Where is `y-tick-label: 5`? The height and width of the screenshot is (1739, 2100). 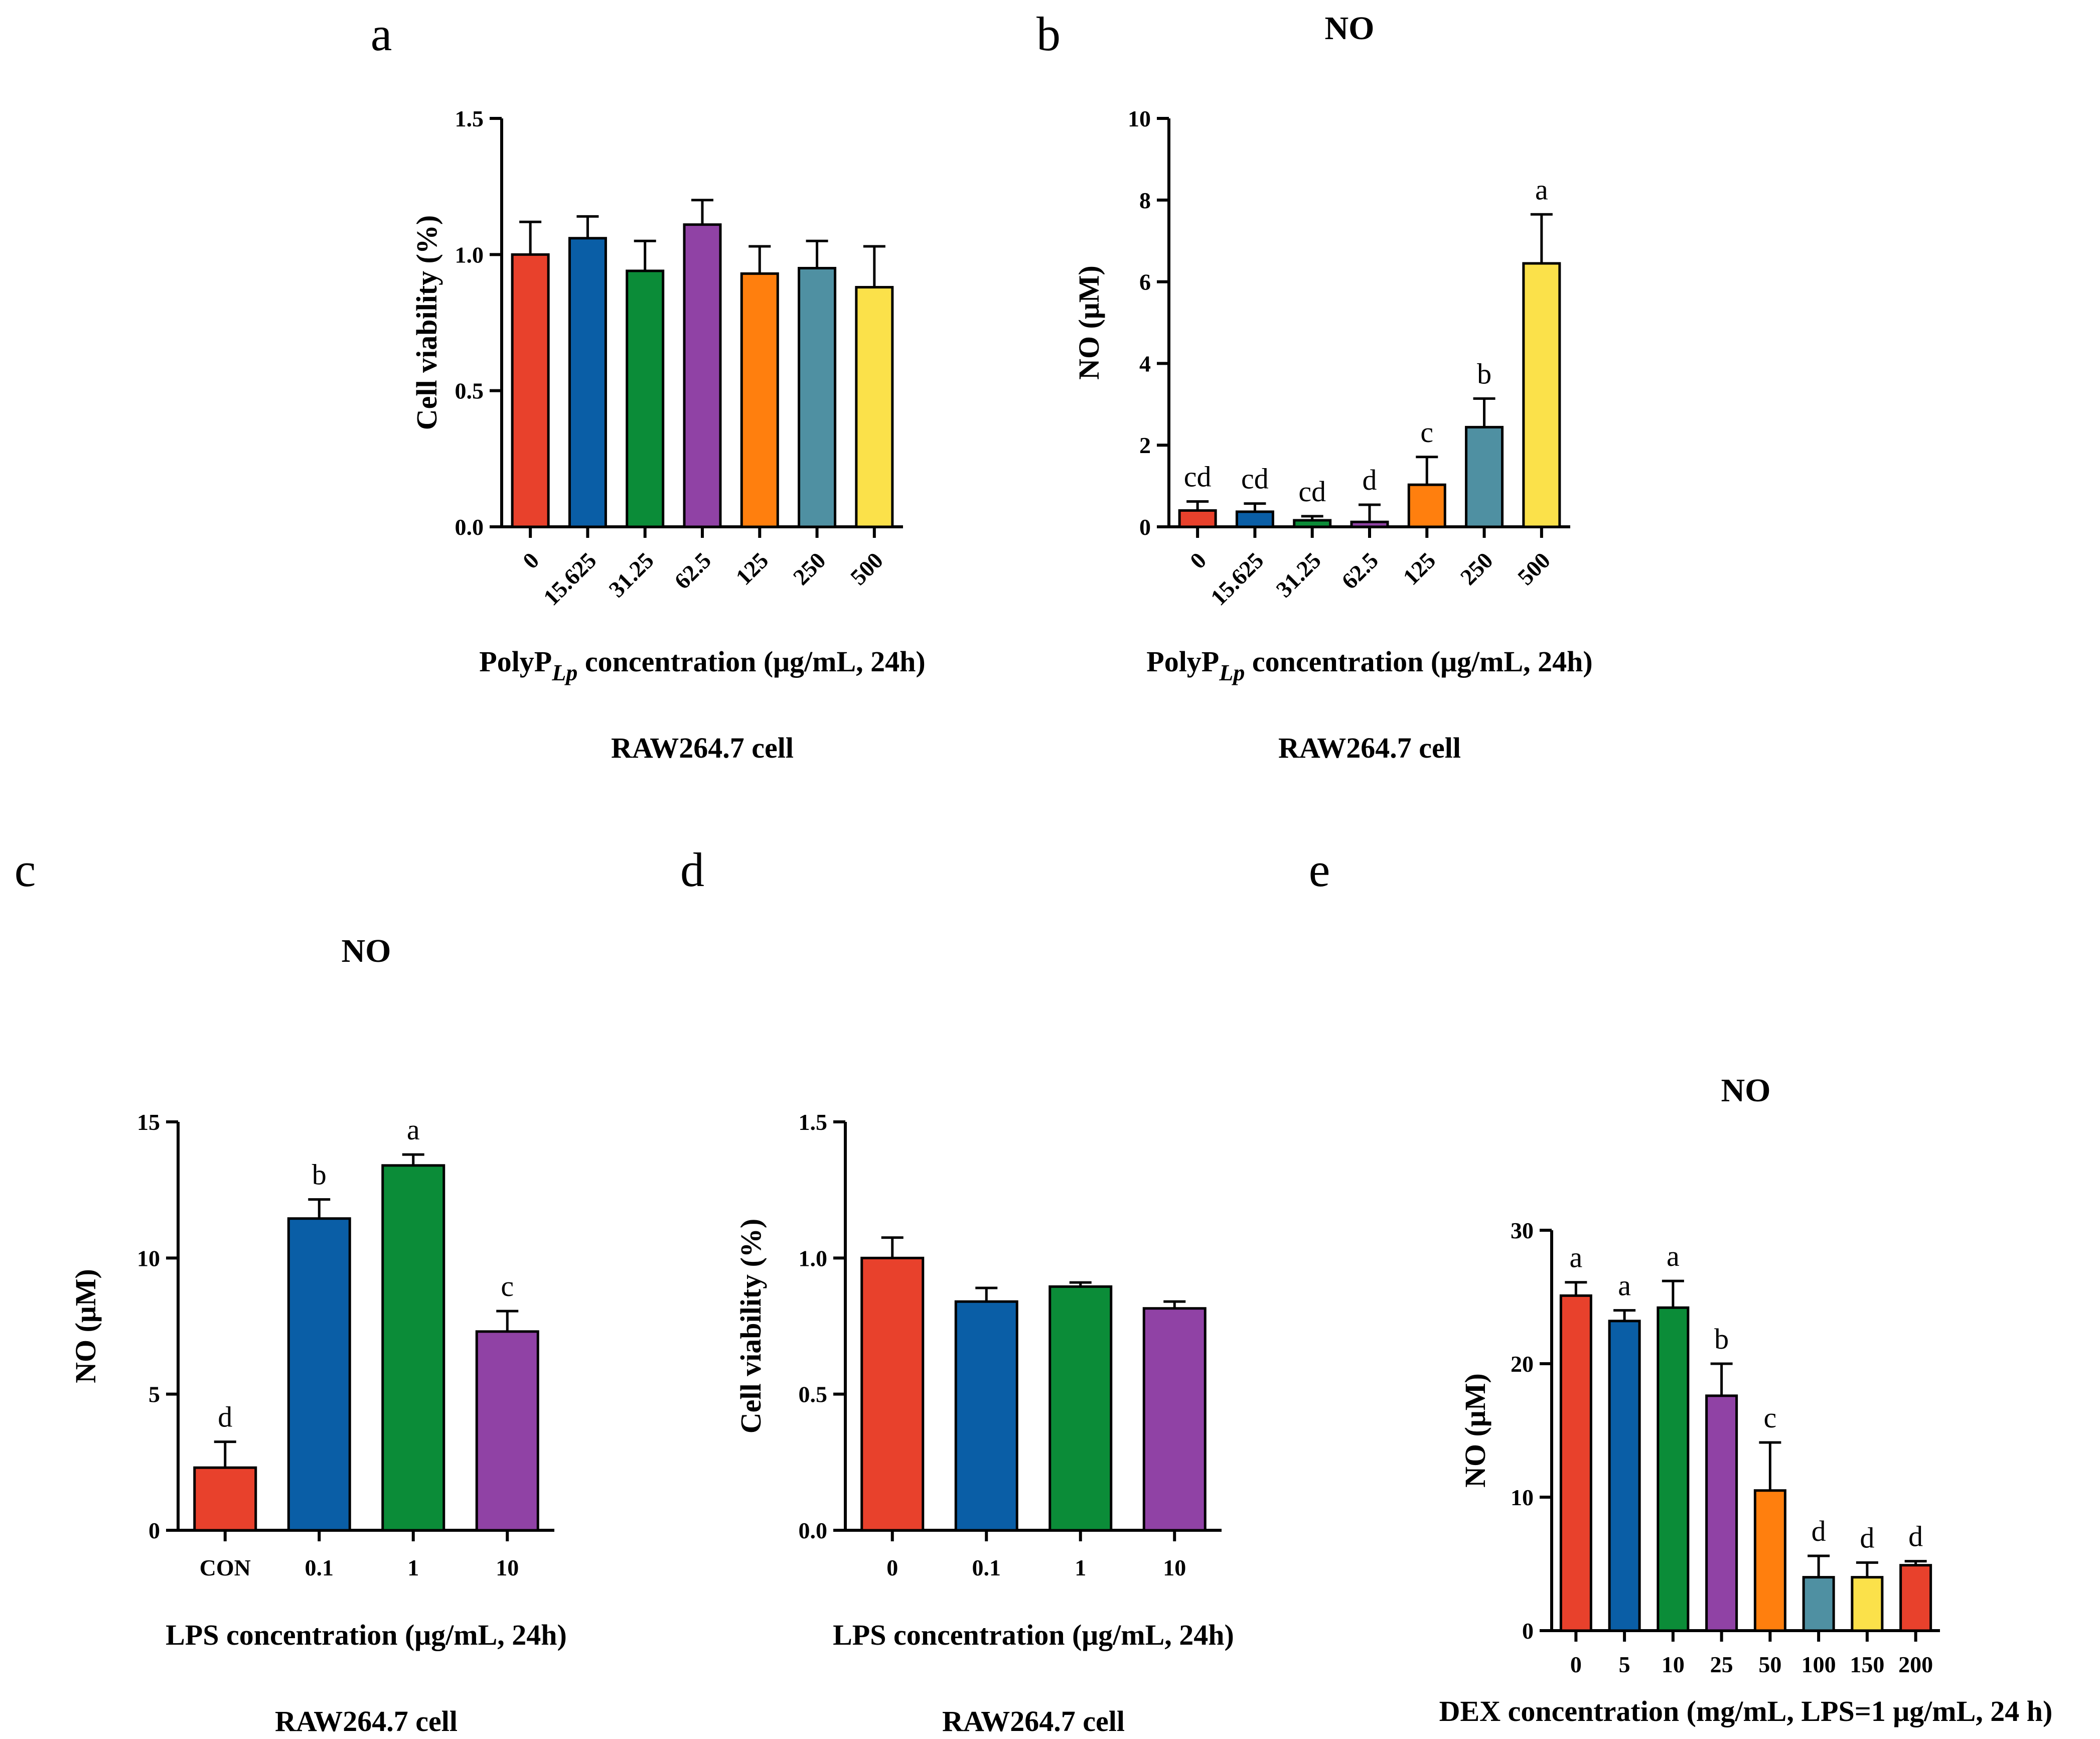
y-tick-label: 5 is located at coordinates (154, 1394).